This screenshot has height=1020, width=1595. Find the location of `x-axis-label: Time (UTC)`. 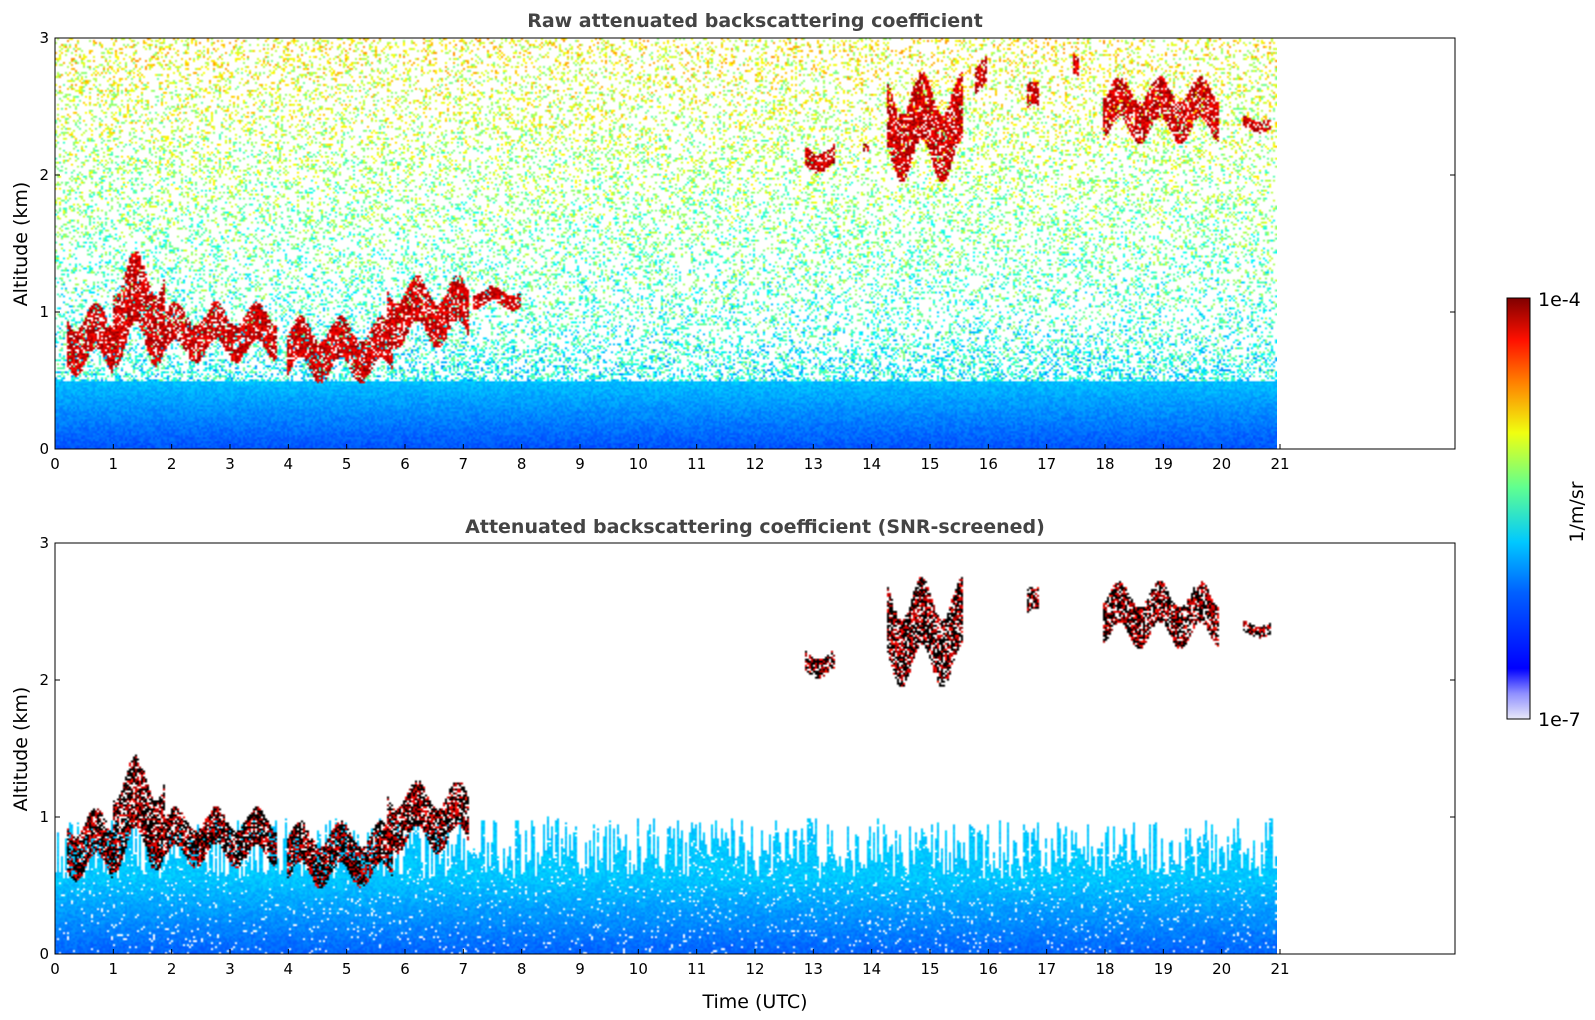

x-axis-label: Time (UTC) is located at coordinates (754, 1002).